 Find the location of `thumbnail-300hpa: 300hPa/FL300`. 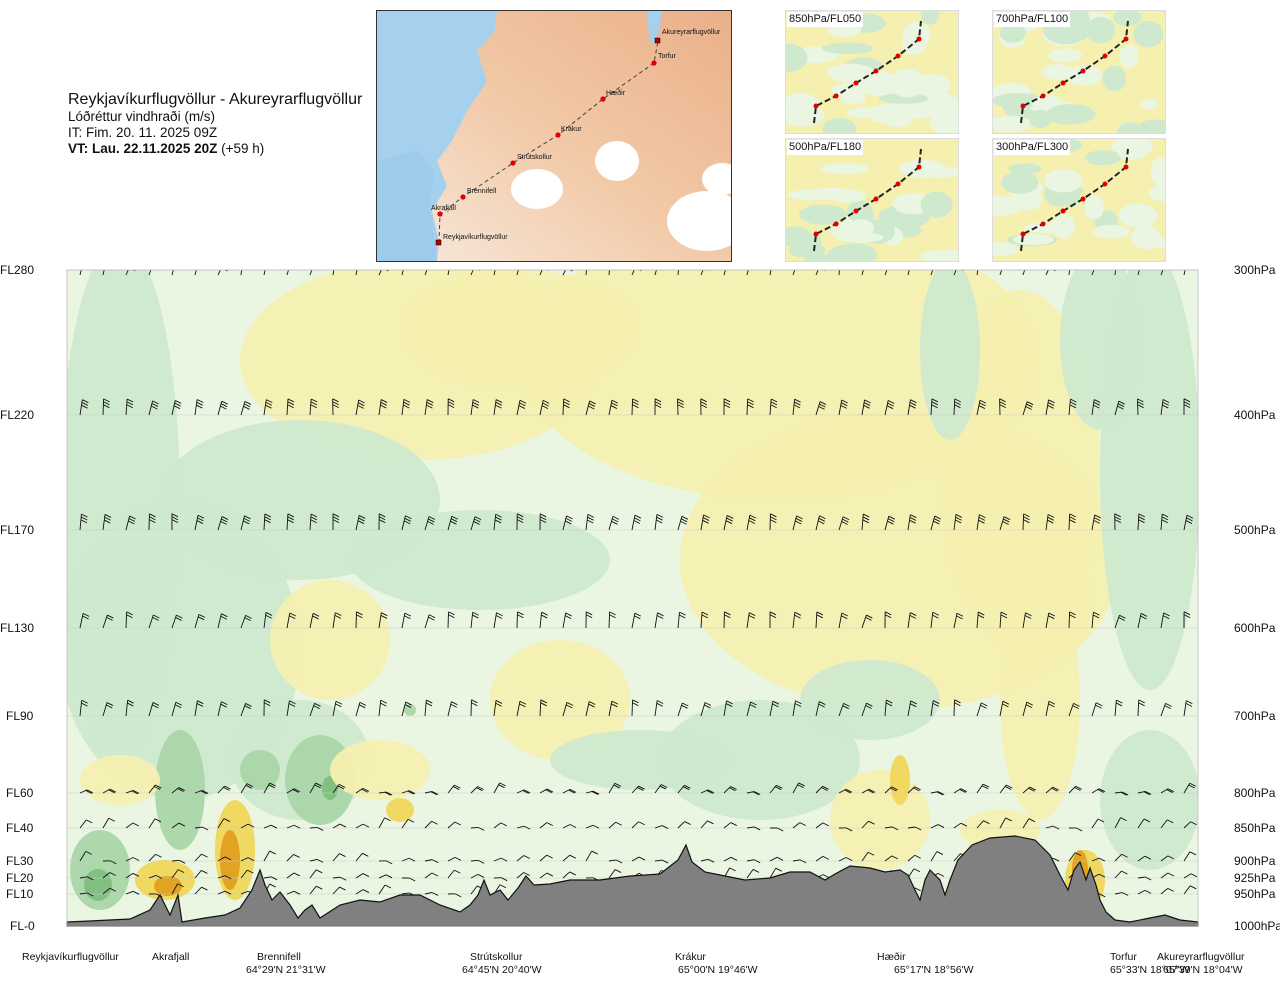

thumbnail-300hpa: 300hPa/FL300 is located at coordinates (1079, 200).